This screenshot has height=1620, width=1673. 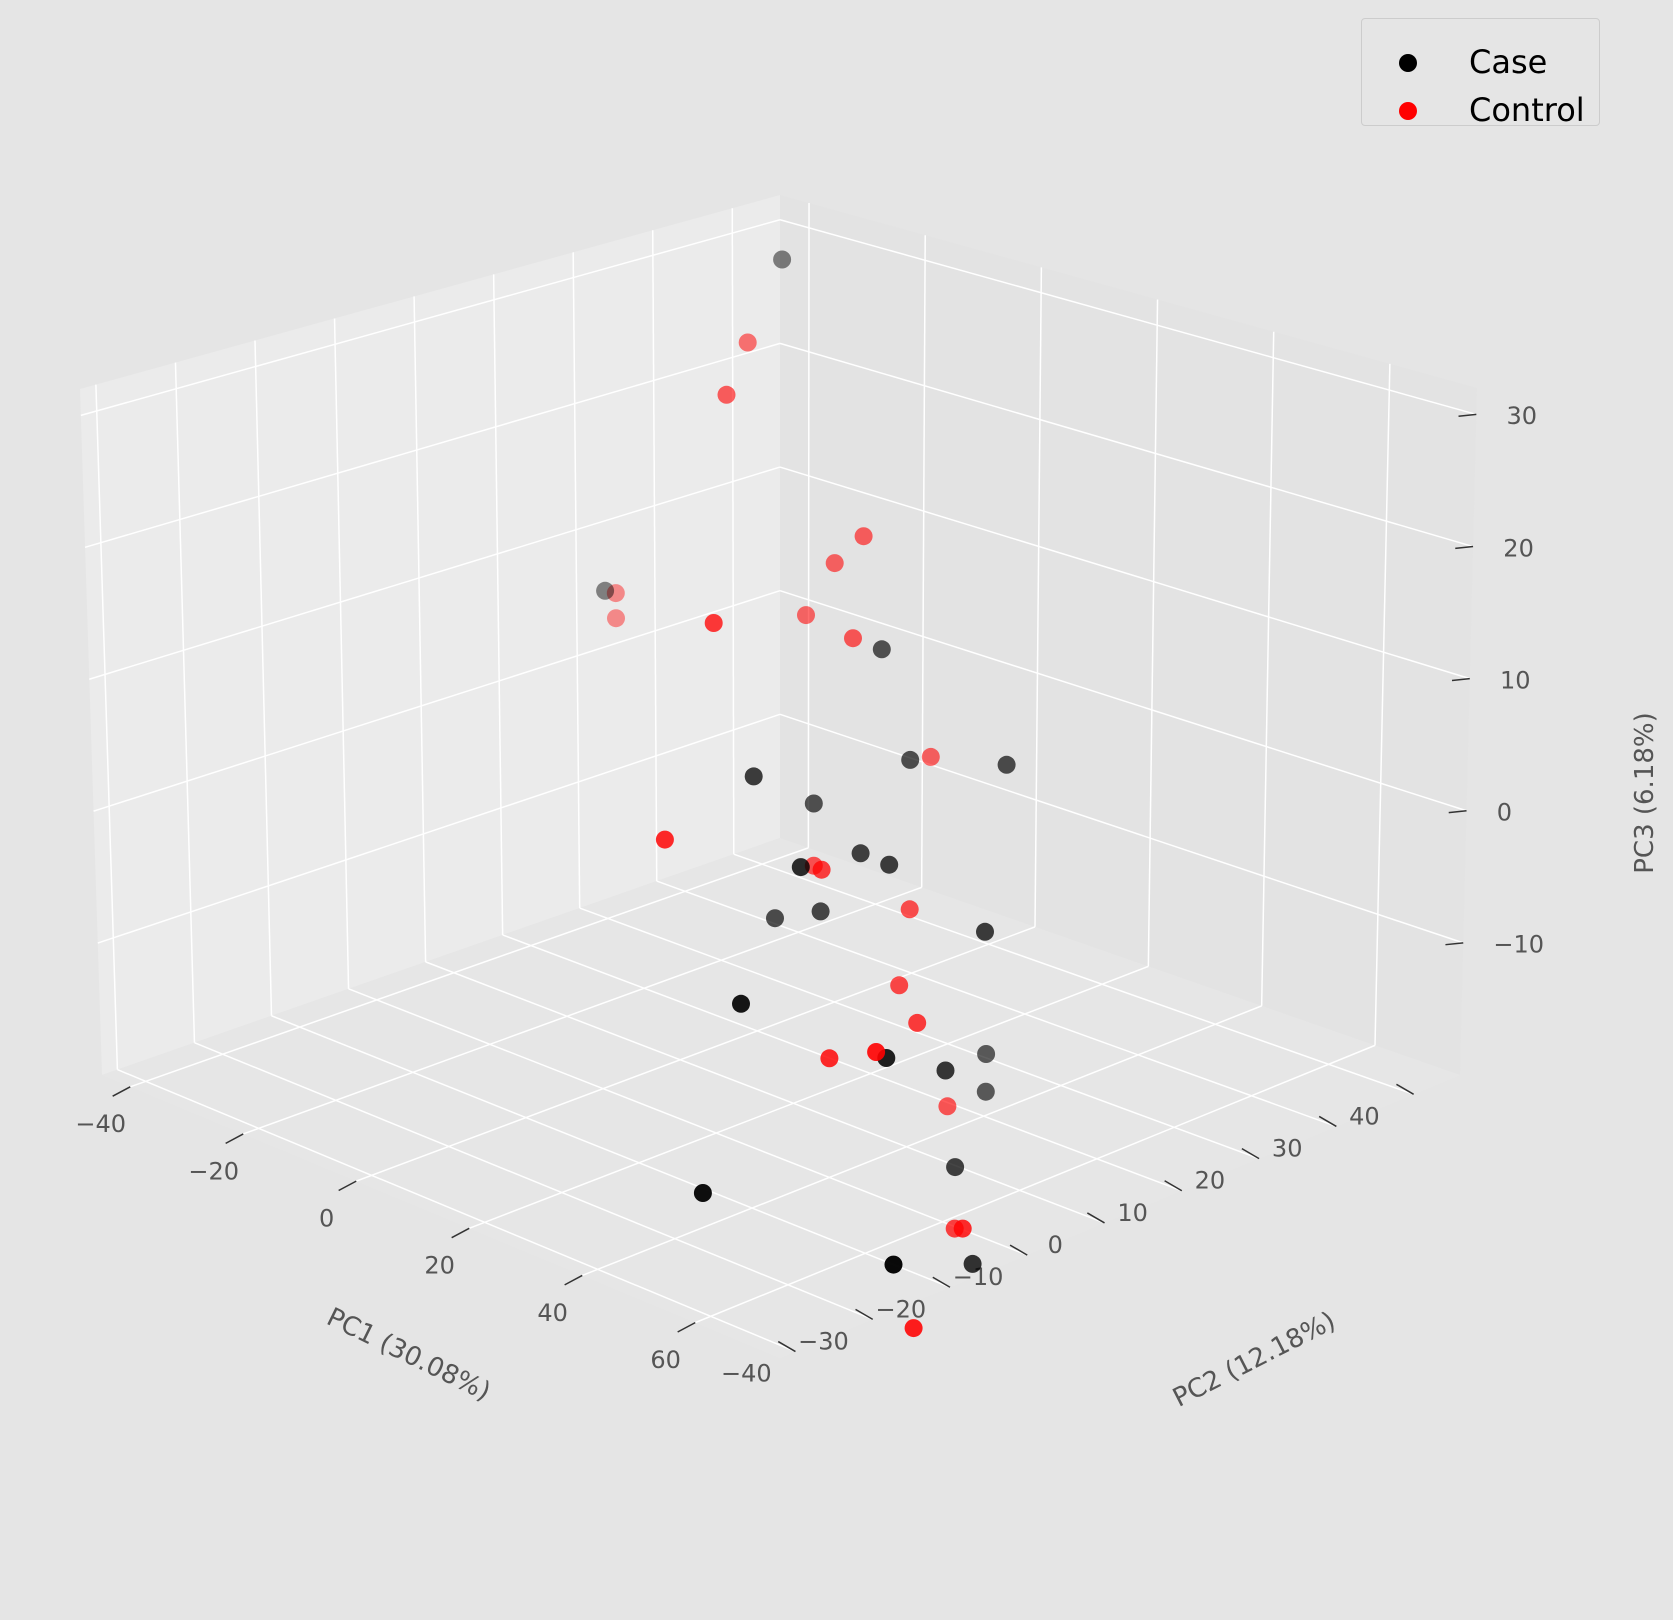 What do you see at coordinates (823, 1341) in the screenshot?
I see `y-tick-label: −30` at bounding box center [823, 1341].